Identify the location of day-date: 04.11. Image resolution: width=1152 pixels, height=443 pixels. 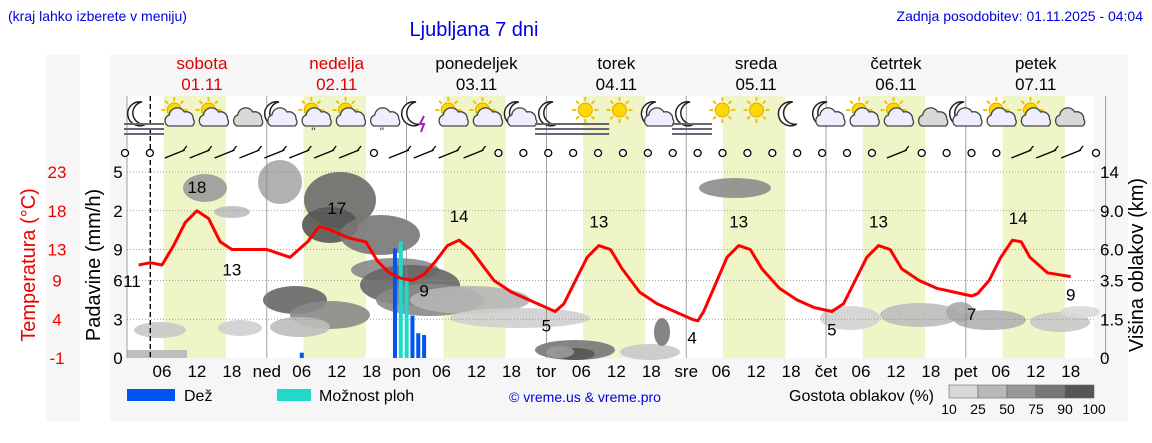
(616, 84).